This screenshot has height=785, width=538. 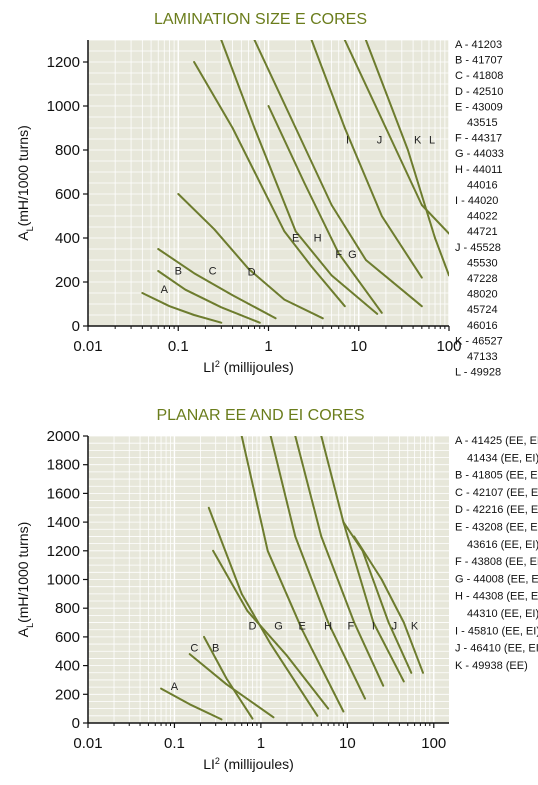 What do you see at coordinates (482, 263) in the screenshot?
I see `legend-item: 45530` at bounding box center [482, 263].